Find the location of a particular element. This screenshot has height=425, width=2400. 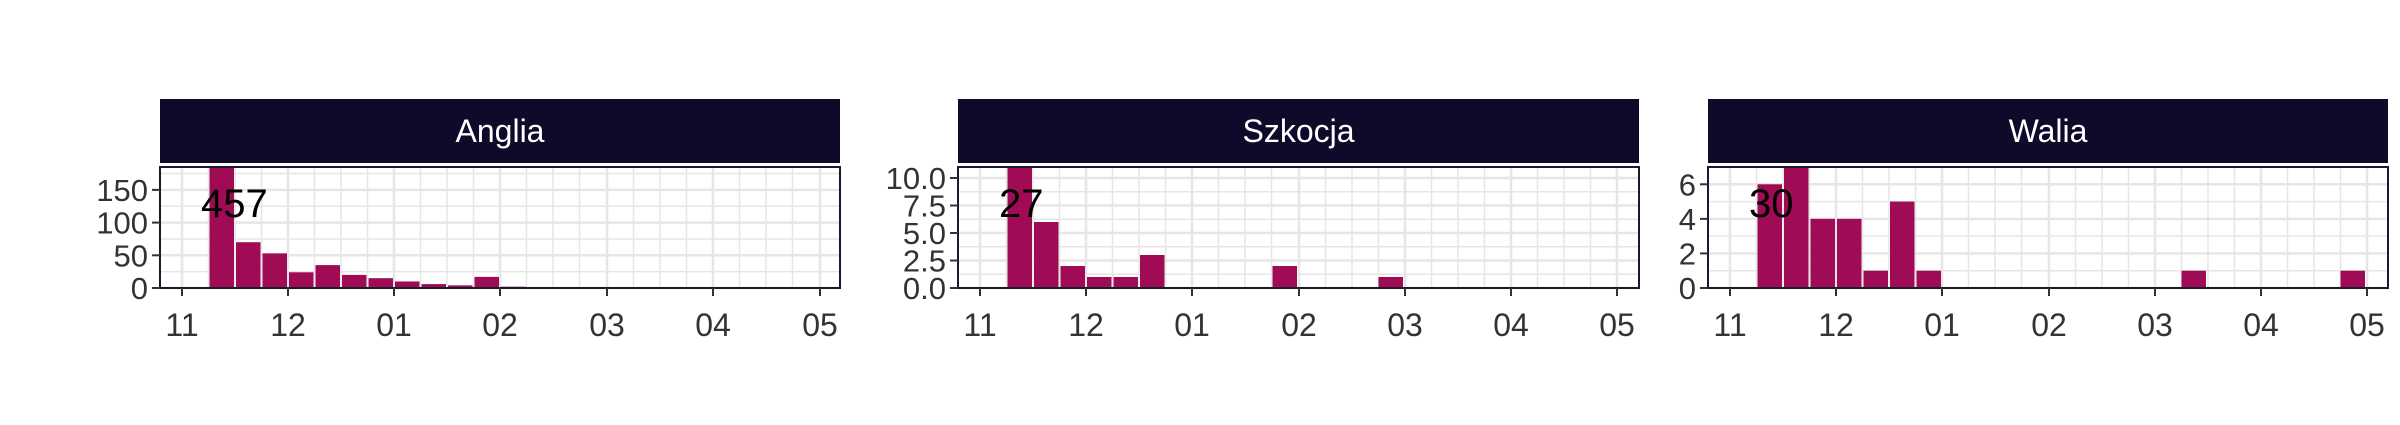

y-tick-label: 50 is located at coordinates (131, 255).